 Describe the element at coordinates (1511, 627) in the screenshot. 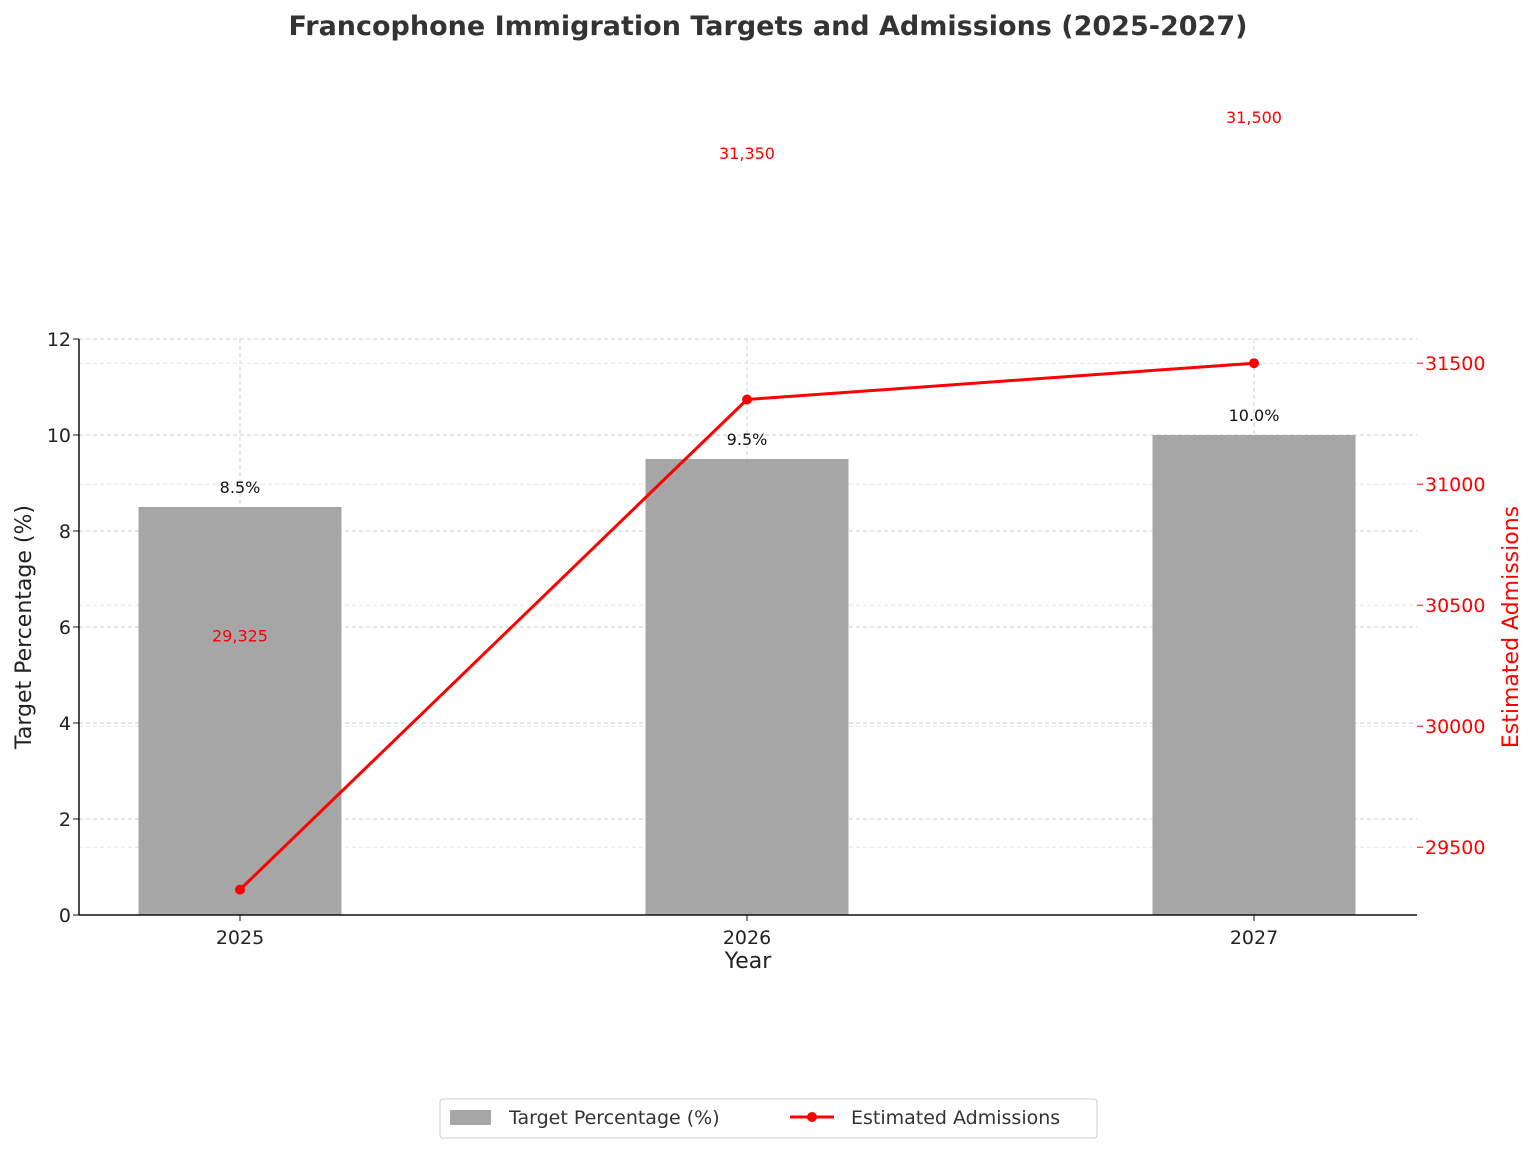

I see `y-axis-label-right: Estimated Admissions` at that location.